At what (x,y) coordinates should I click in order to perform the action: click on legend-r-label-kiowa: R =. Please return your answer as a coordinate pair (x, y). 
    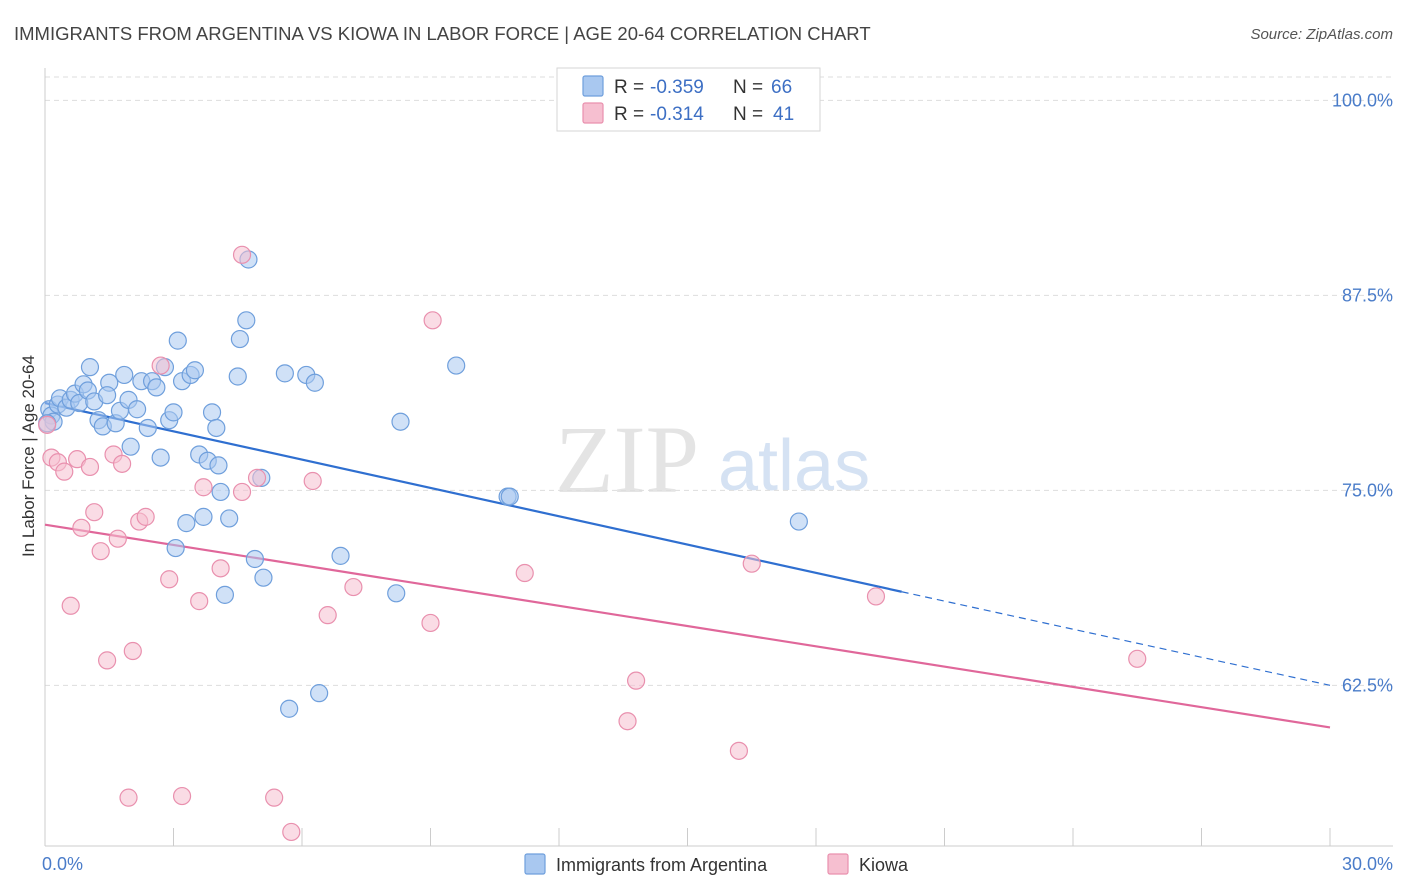
    Looking at the image, I should click on (629, 114).